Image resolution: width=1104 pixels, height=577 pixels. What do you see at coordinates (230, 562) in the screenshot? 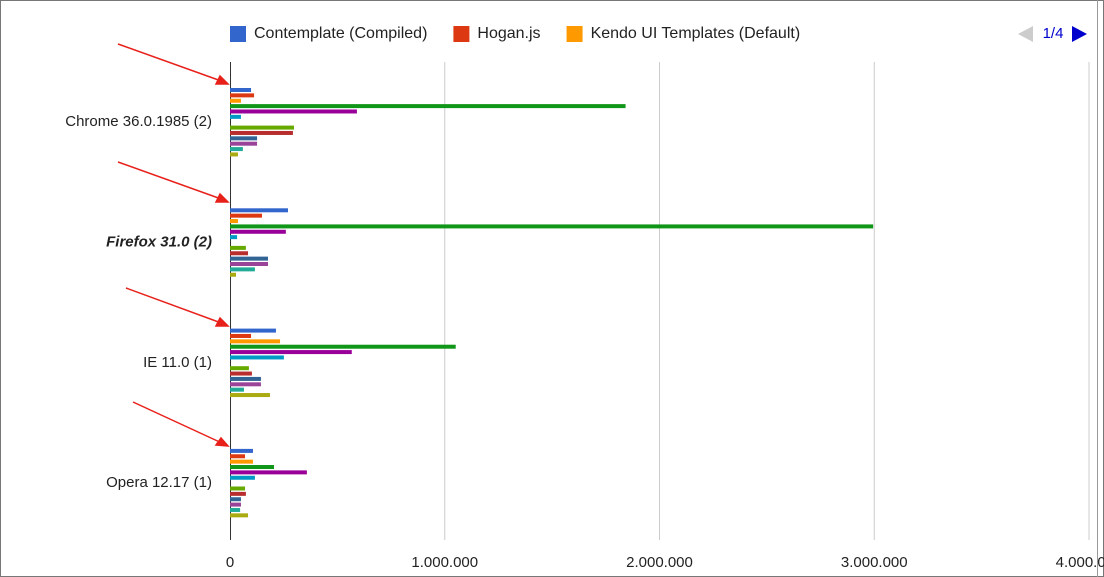
I see `x-tick-label: 0` at bounding box center [230, 562].